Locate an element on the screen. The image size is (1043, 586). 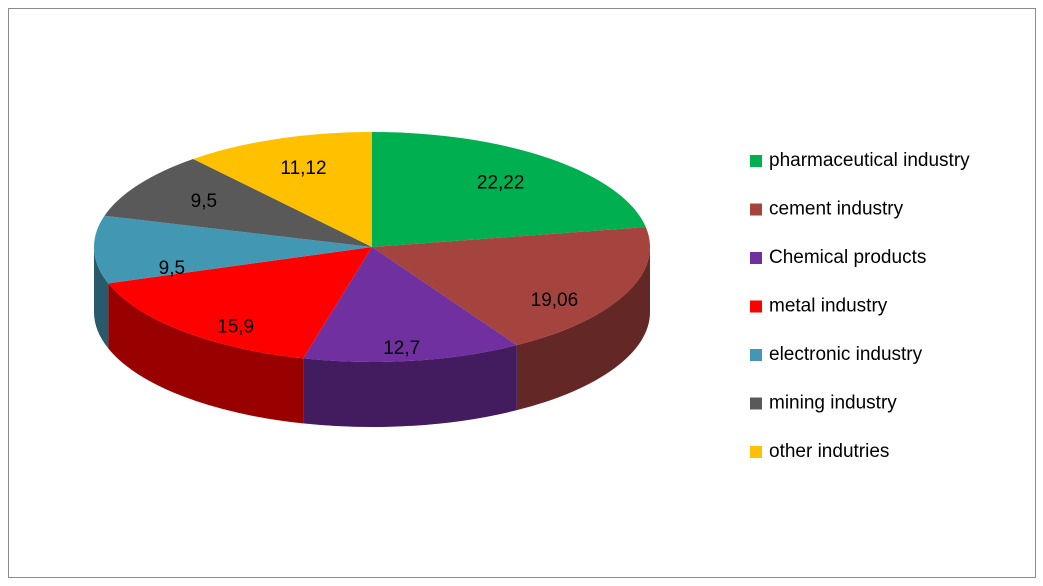
legend-label: Chemical products is located at coordinates (847, 257).